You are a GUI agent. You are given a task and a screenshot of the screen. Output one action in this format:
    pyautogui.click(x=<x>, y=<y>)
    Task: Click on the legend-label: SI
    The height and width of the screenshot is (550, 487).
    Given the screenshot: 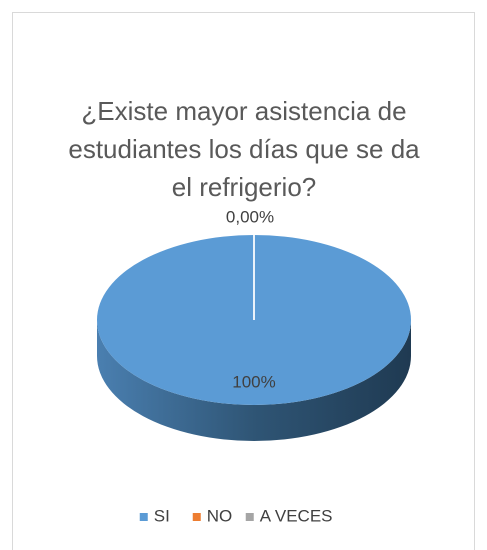 What is the action you would take?
    pyautogui.click(x=162, y=515)
    